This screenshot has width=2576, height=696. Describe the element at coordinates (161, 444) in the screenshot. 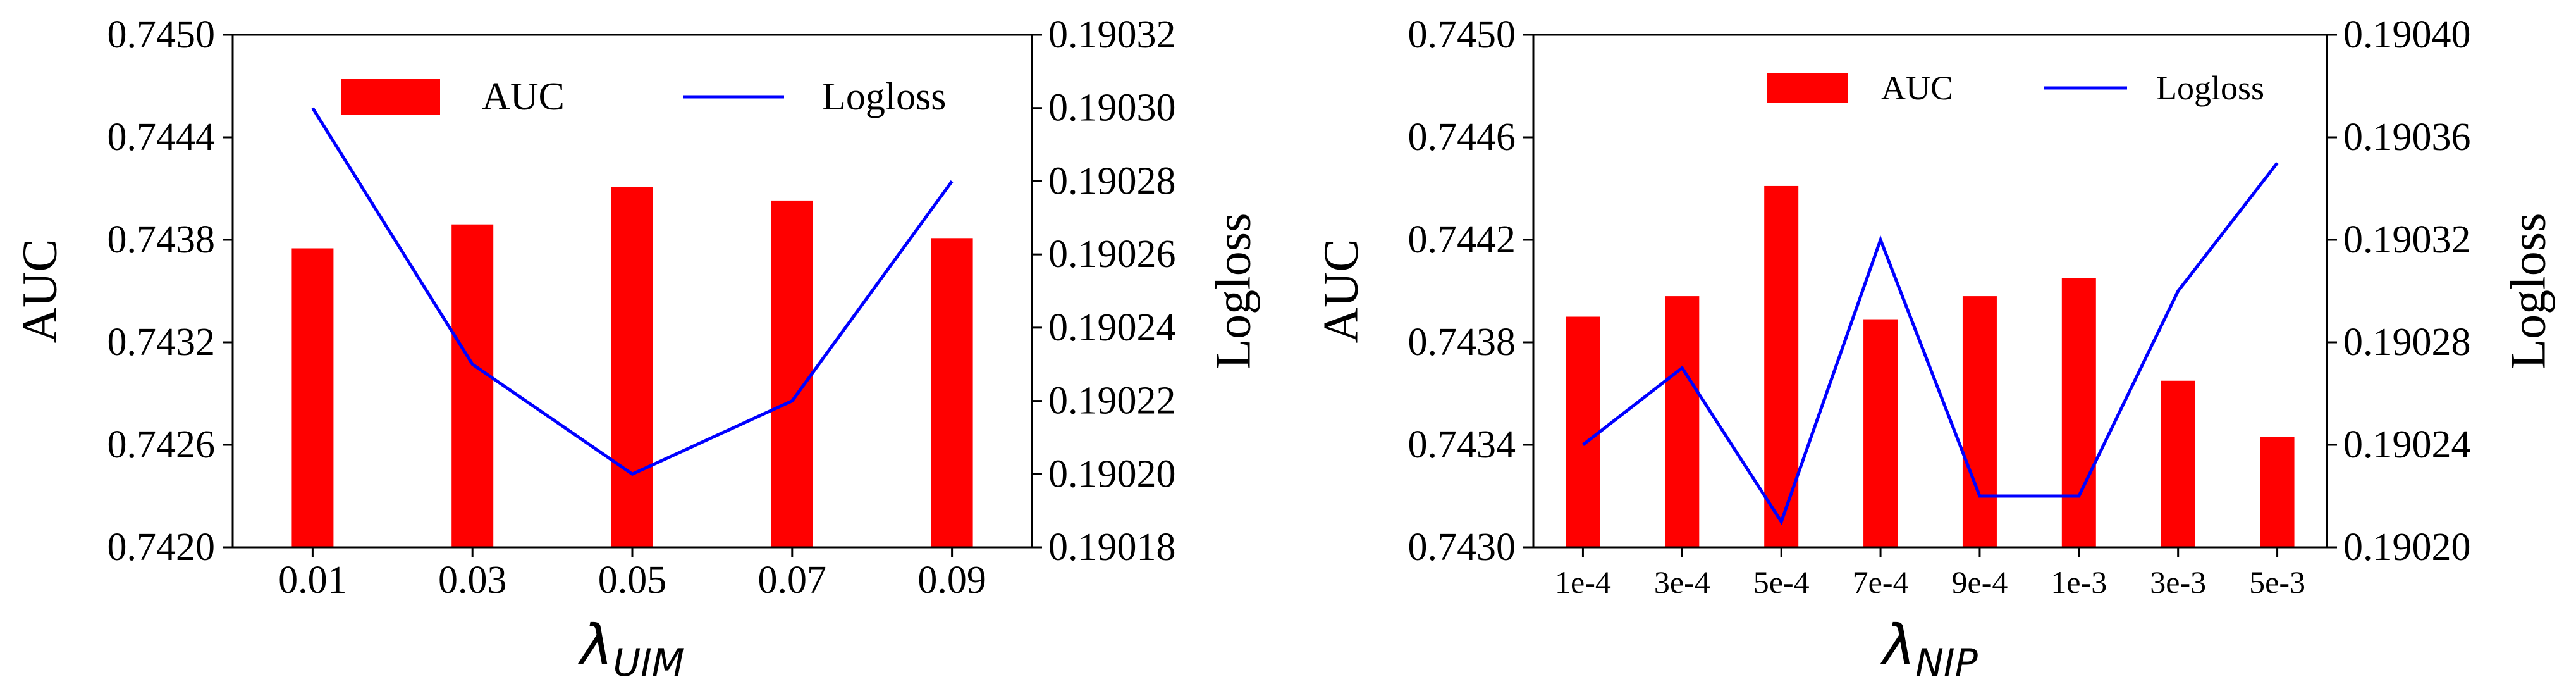

I see `y-tick-label: 0.7426` at that location.